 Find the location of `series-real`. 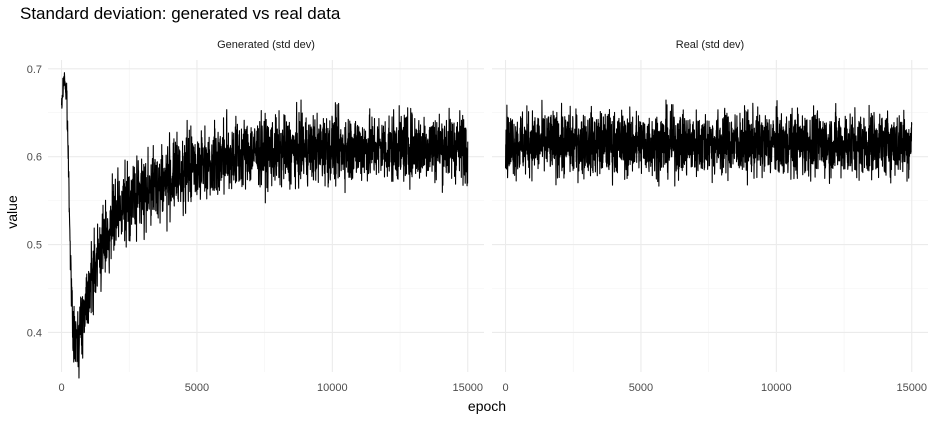

series-real is located at coordinates (708, 143).